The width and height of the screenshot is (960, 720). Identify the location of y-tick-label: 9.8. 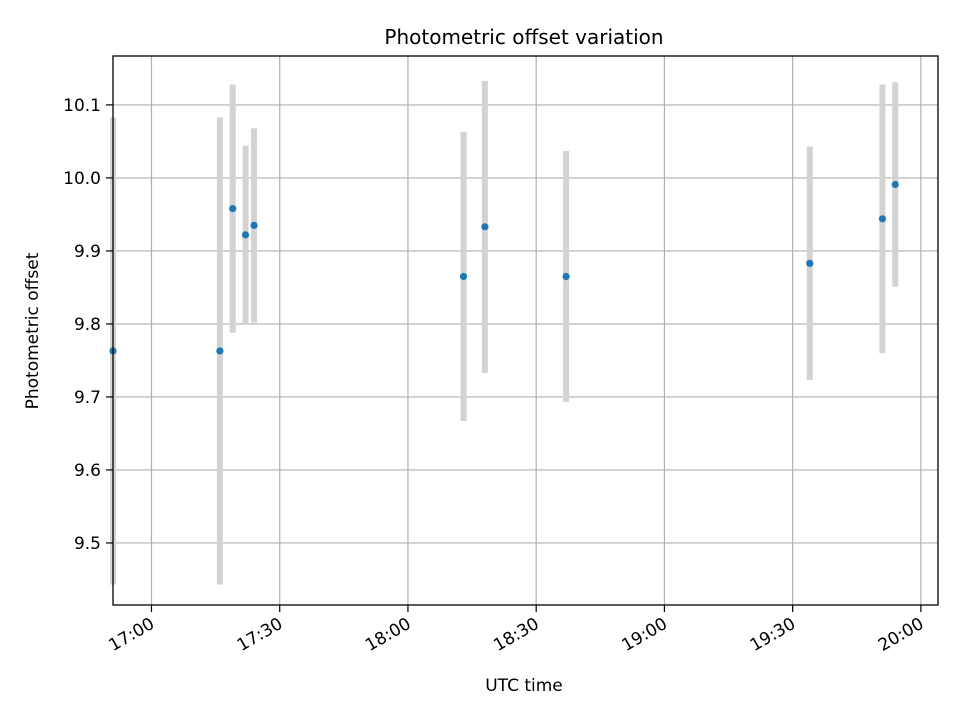
(87, 325).